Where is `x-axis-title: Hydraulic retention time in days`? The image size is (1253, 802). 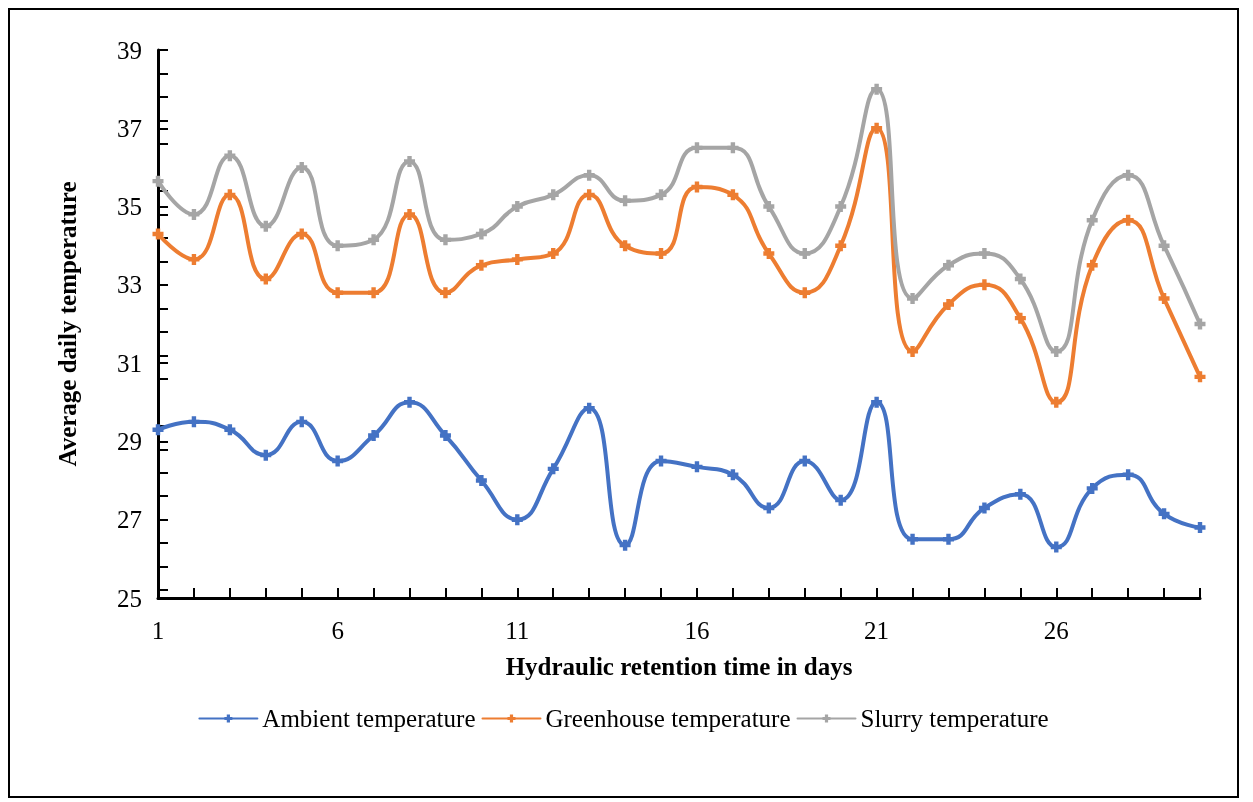
x-axis-title: Hydraulic retention time in days is located at coordinates (679, 666).